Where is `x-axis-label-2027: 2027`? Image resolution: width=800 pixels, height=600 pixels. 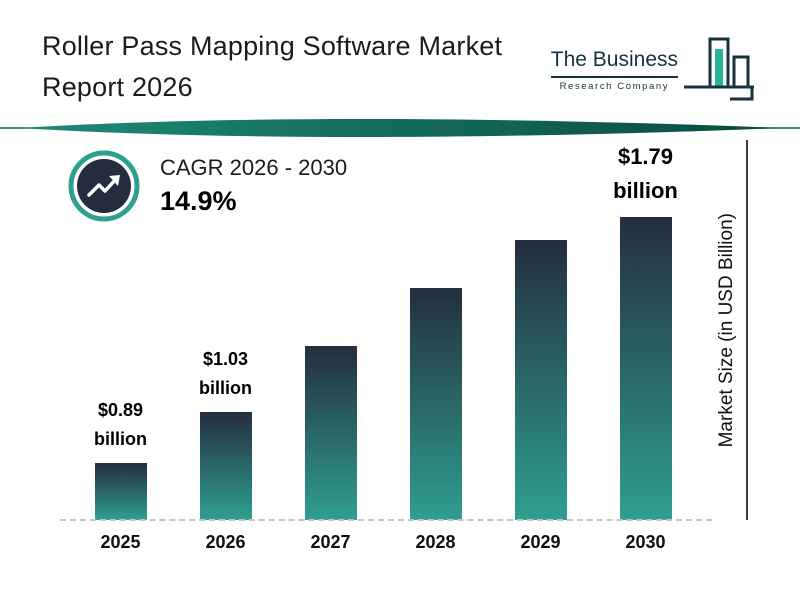 x-axis-label-2027: 2027 is located at coordinates (330, 542).